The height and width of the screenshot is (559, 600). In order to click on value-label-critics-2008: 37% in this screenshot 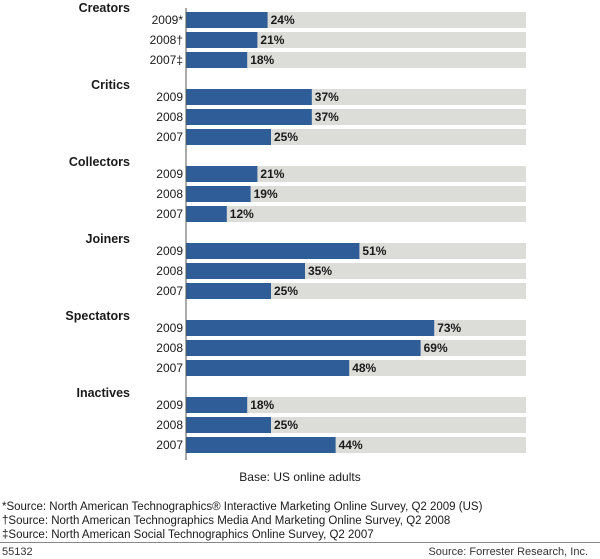, I will do `click(327, 117)`.